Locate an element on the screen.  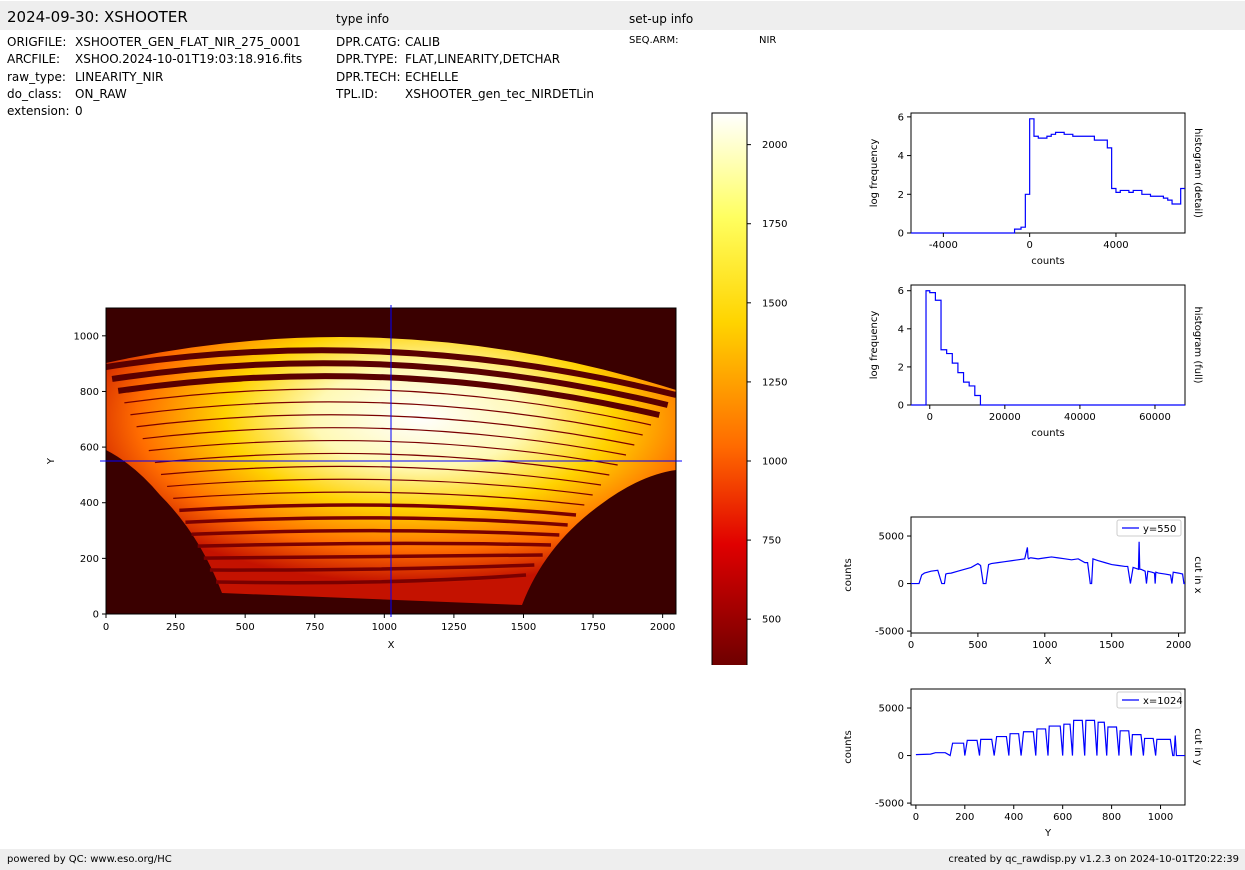
colorbar-tick-label: 750 is located at coordinates (771, 541).